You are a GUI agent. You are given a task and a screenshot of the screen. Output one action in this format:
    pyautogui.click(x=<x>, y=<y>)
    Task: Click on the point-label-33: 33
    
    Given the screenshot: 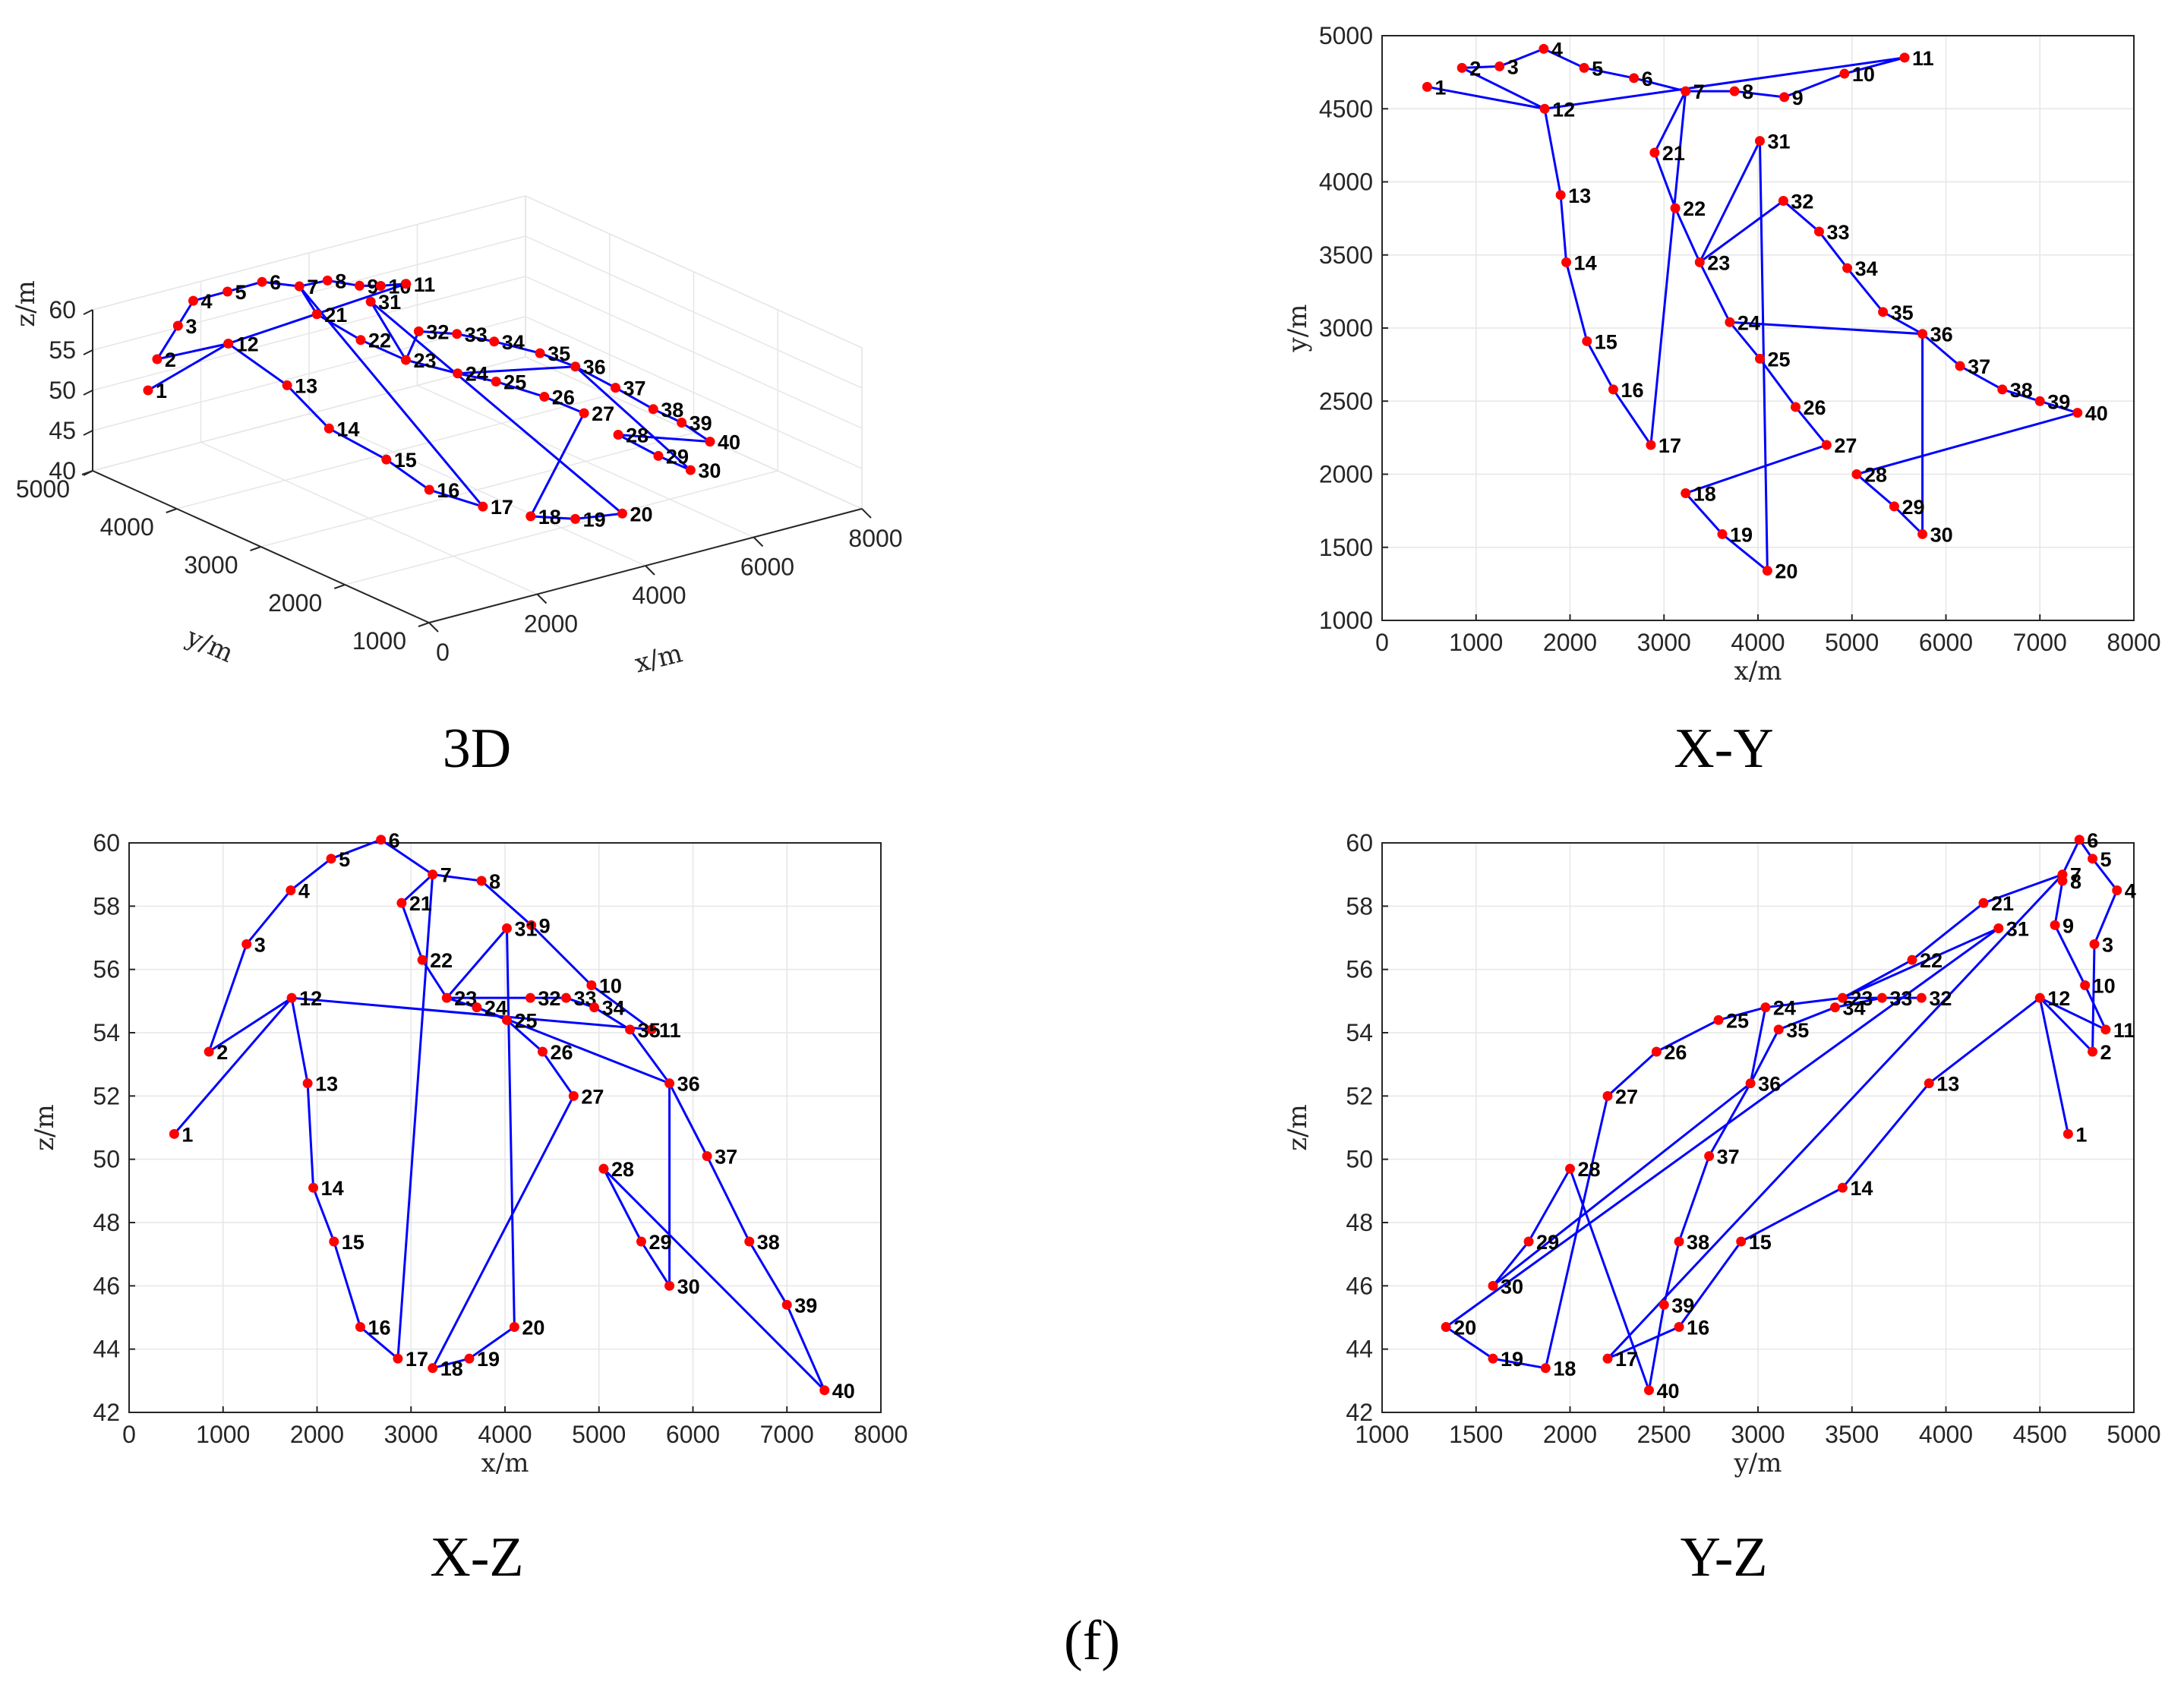 What is the action you would take?
    pyautogui.click(x=1837, y=232)
    